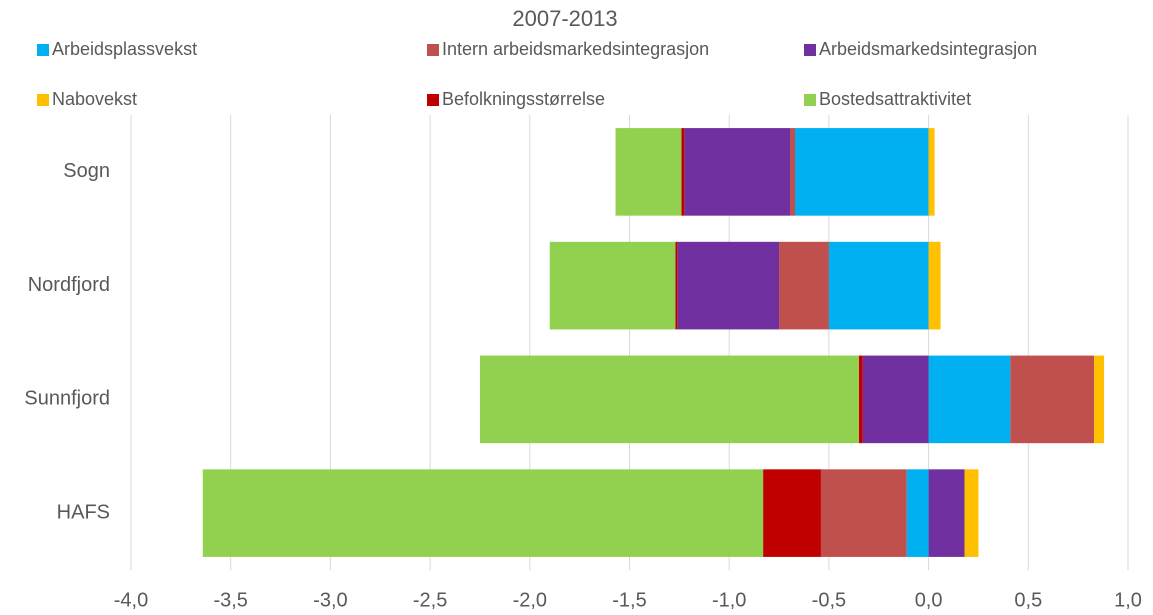  Describe the element at coordinates (729, 600) in the screenshot. I see `x-tick-label: -1,0` at that location.